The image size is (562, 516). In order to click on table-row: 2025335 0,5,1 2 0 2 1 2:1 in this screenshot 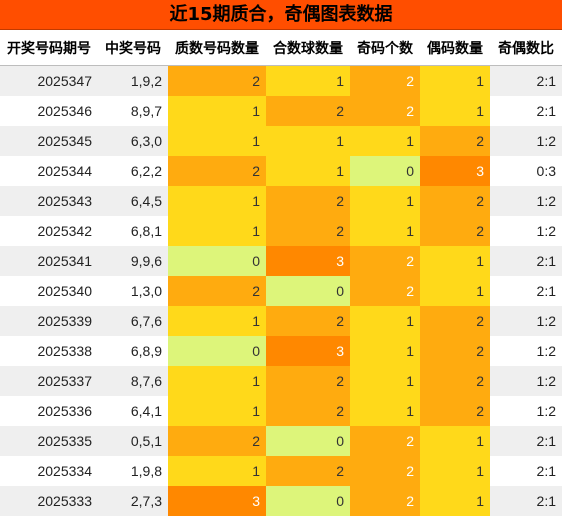, I will do `click(281, 441)`.